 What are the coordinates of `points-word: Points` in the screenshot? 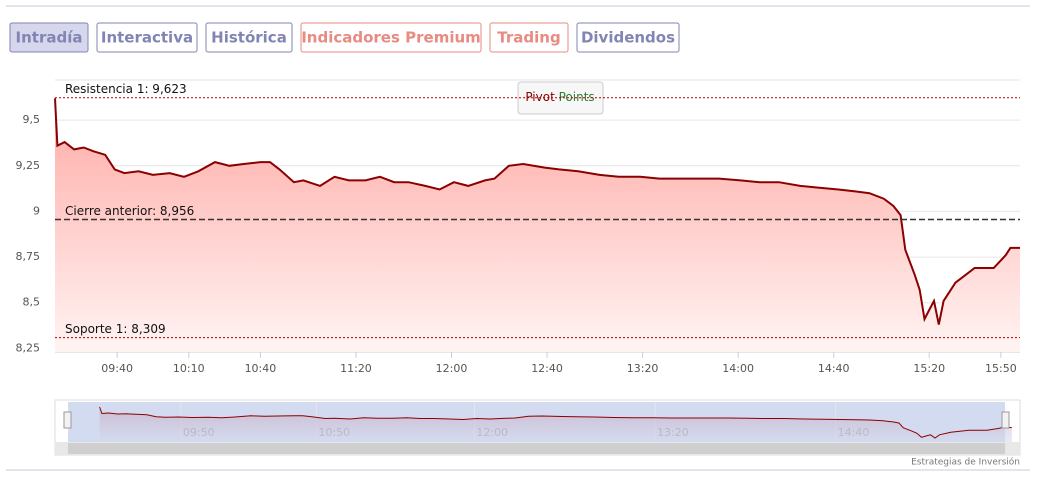 It's located at (577, 97).